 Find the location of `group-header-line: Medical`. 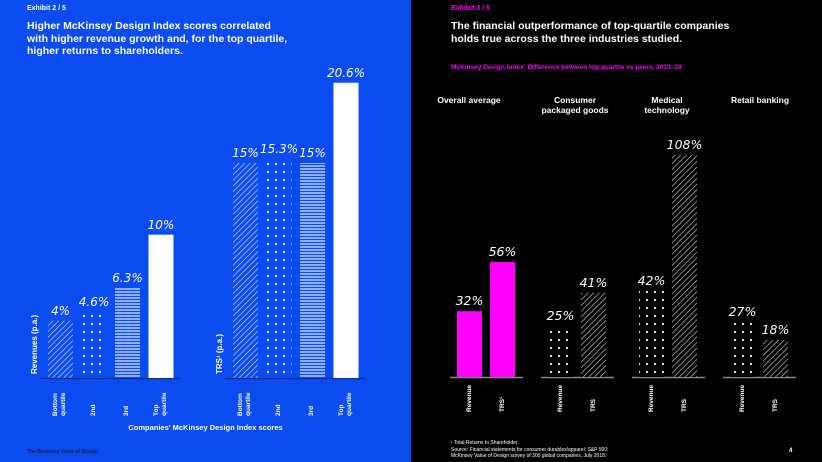

group-header-line: Medical is located at coordinates (667, 100).